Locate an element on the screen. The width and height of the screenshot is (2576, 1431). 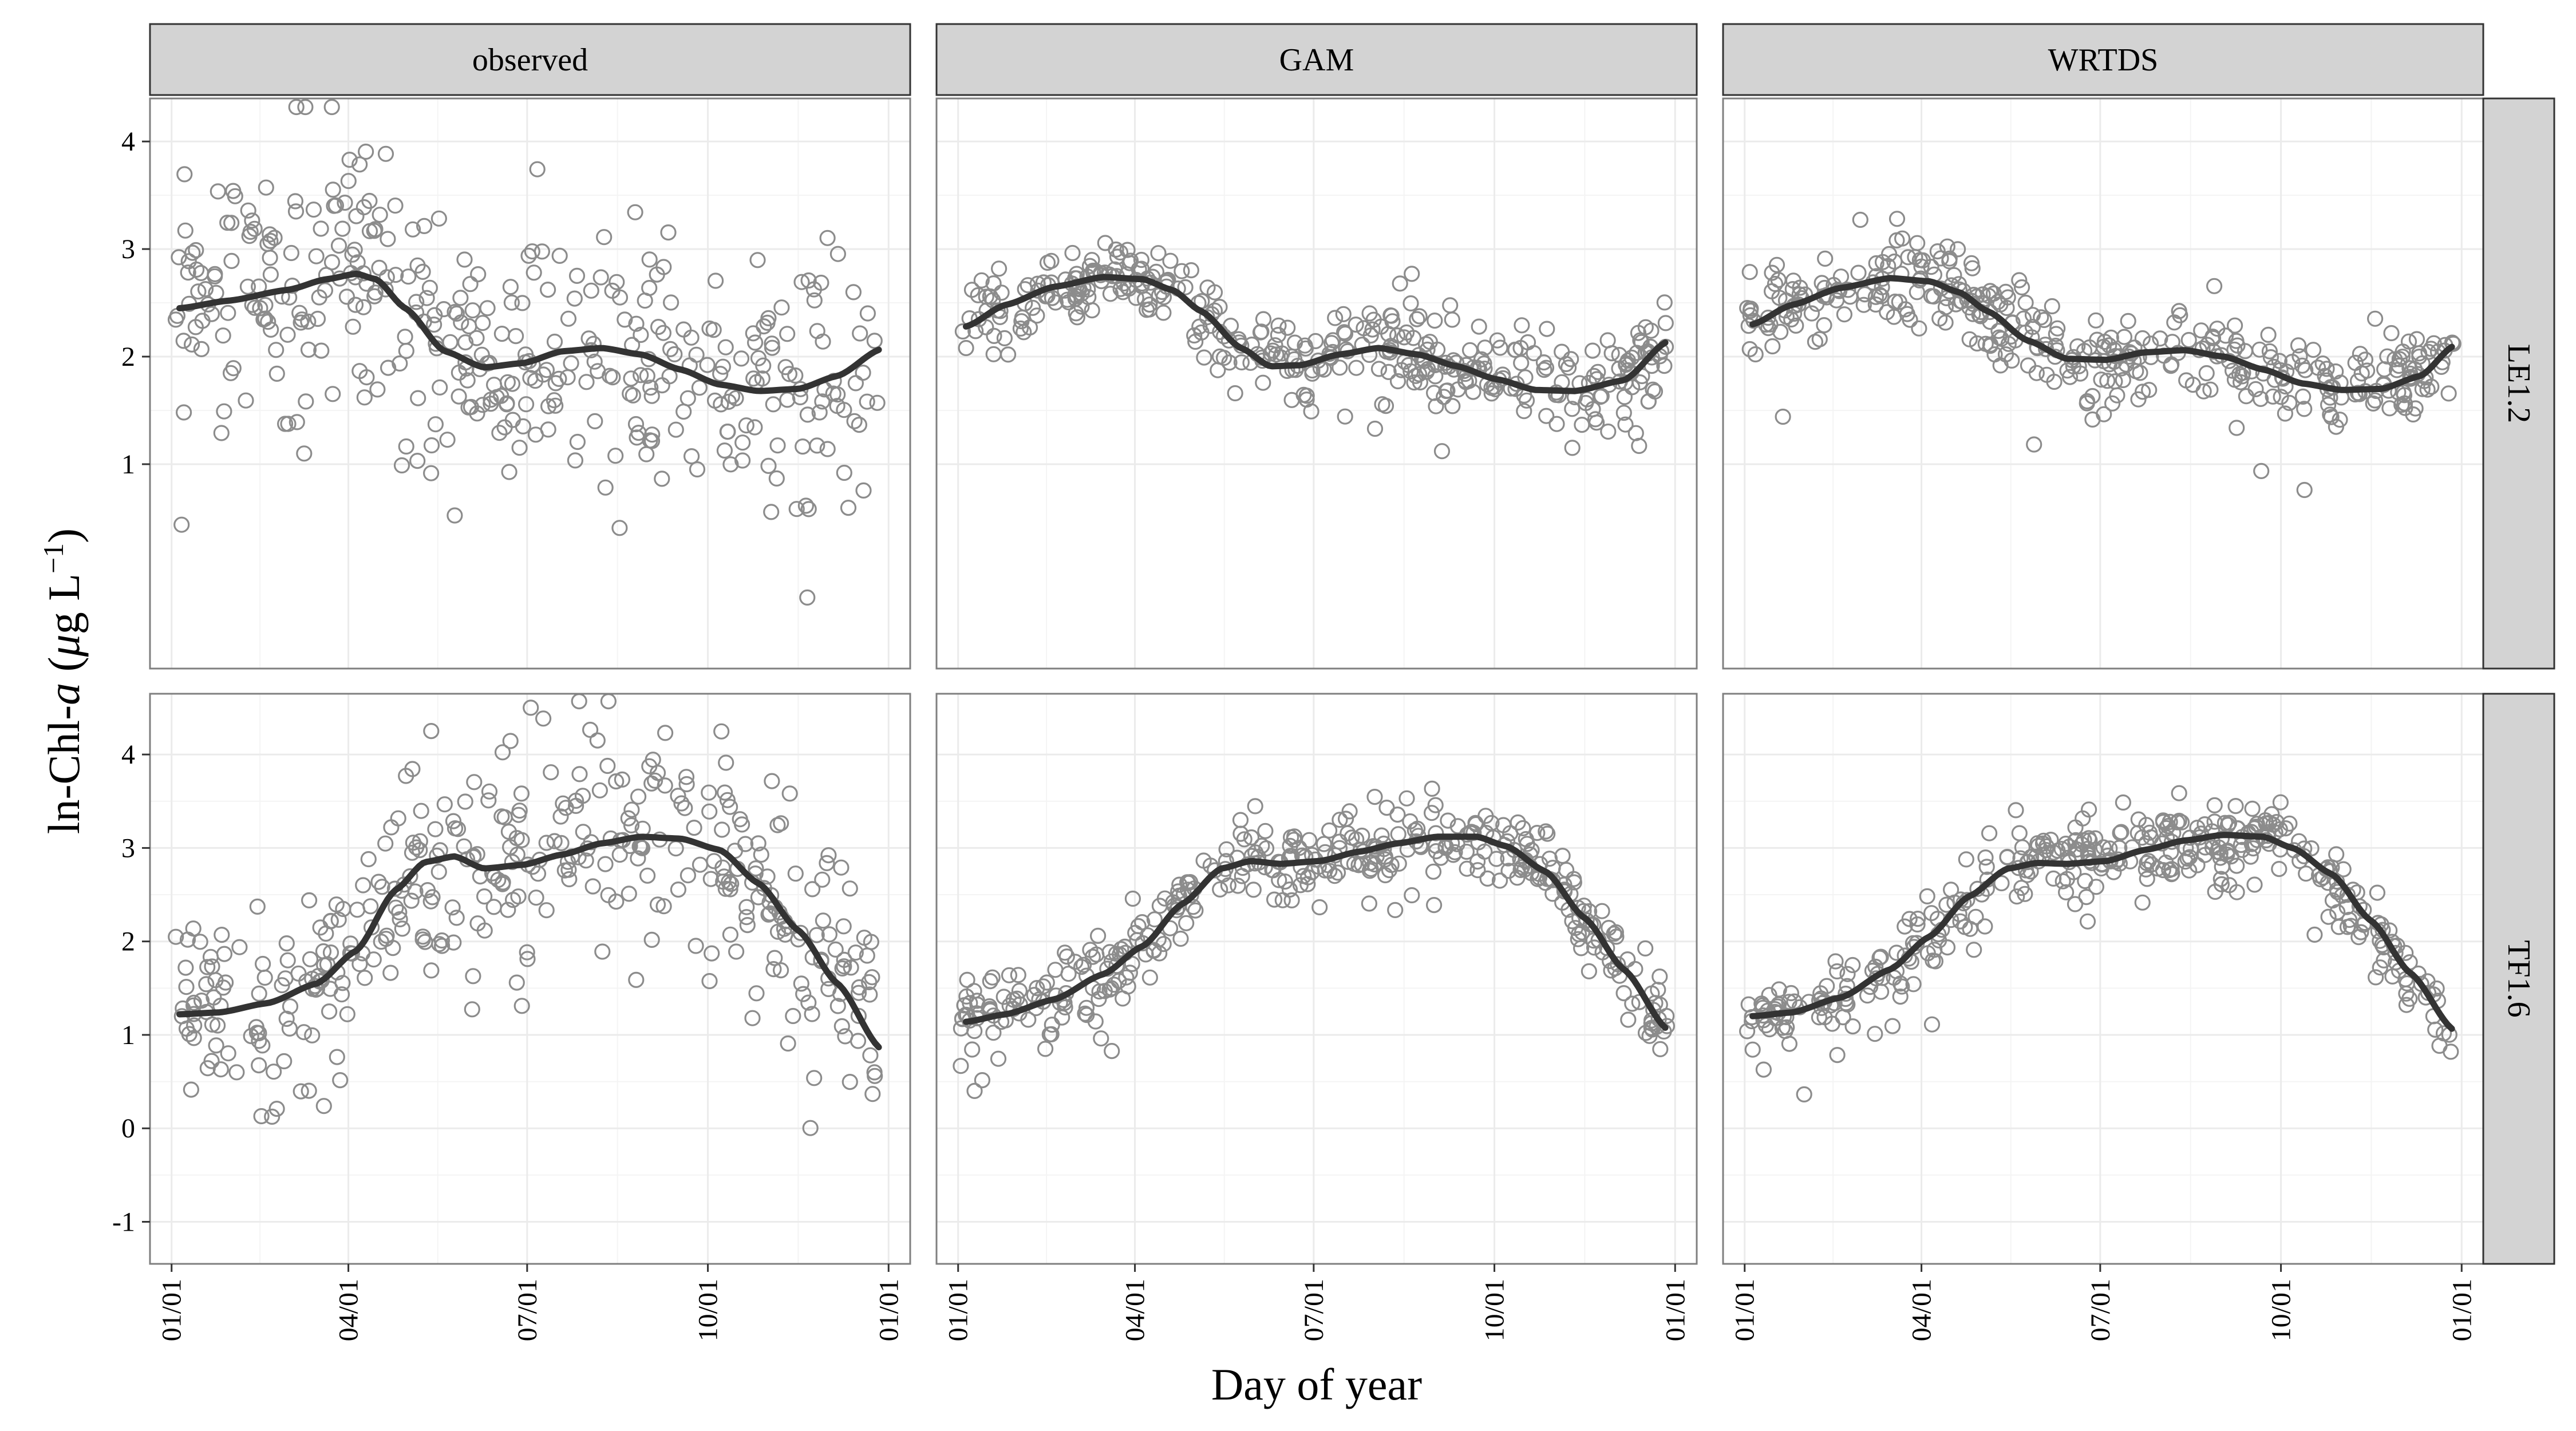
row-strip-box is located at coordinates (2518, 979).